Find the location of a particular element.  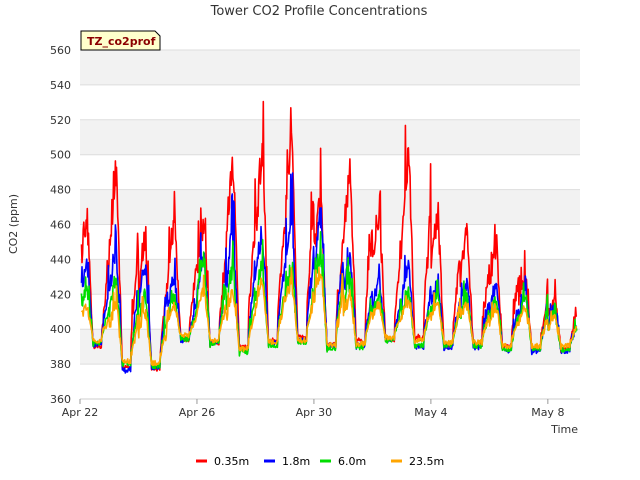

y-tick-label: 480 is located at coordinates (60, 190).